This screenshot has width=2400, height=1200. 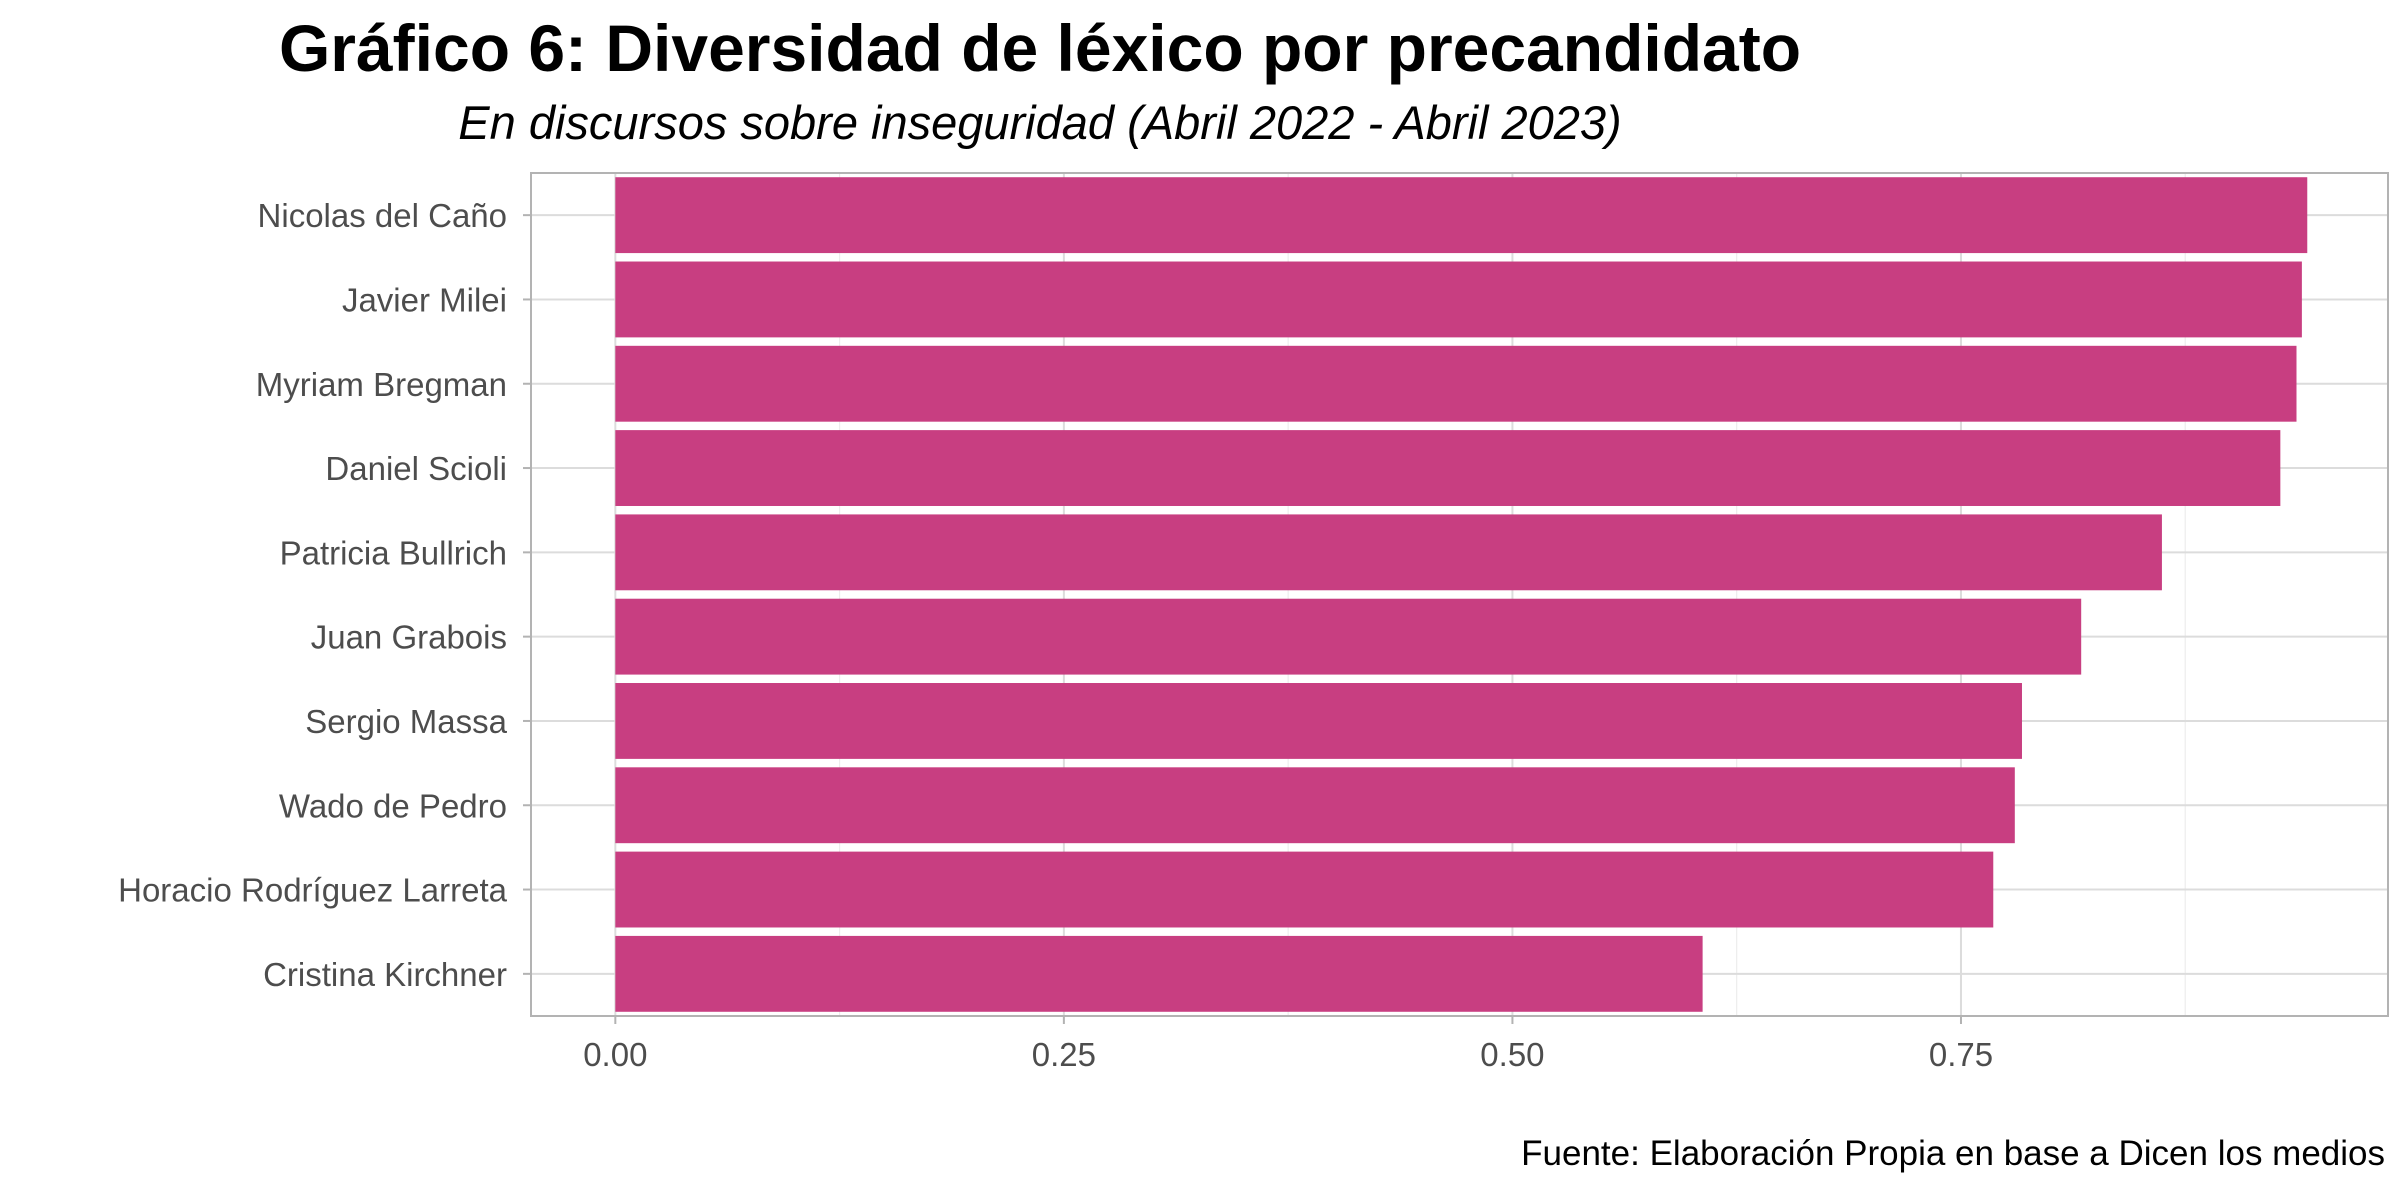 What do you see at coordinates (416, 468) in the screenshot?
I see `y-tick-label: Daniel Scioli` at bounding box center [416, 468].